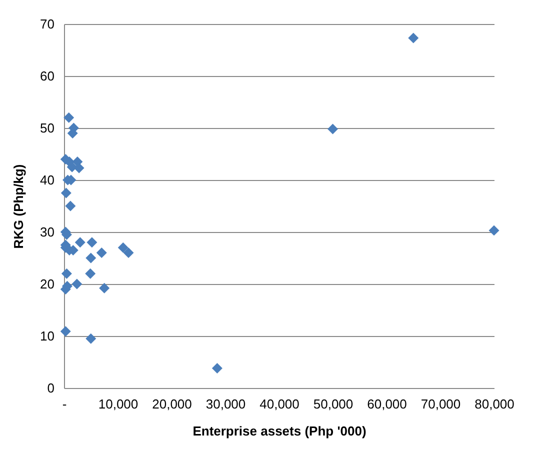 This screenshot has width=552, height=468. I want to click on y-tick-label: 0, so click(50, 388).